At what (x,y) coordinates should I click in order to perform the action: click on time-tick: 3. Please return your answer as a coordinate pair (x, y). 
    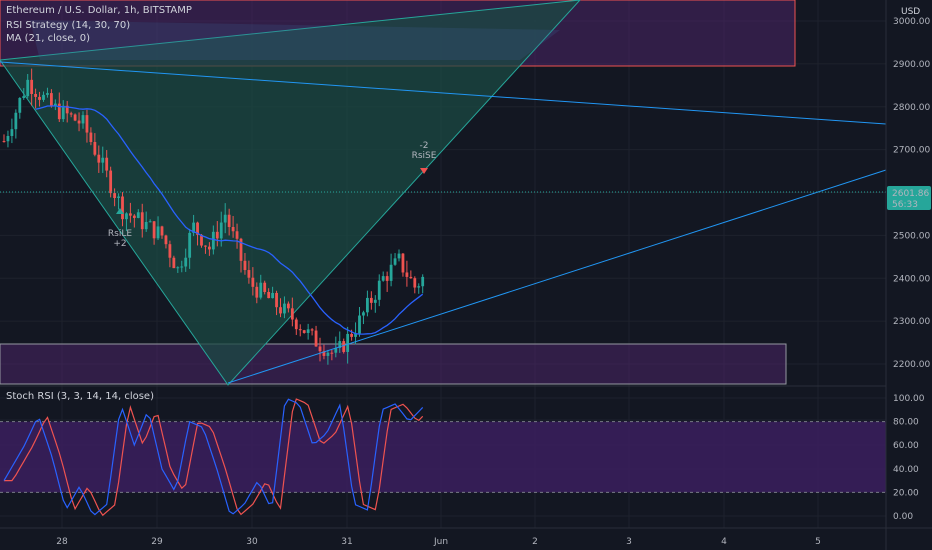
    Looking at the image, I should click on (629, 542).